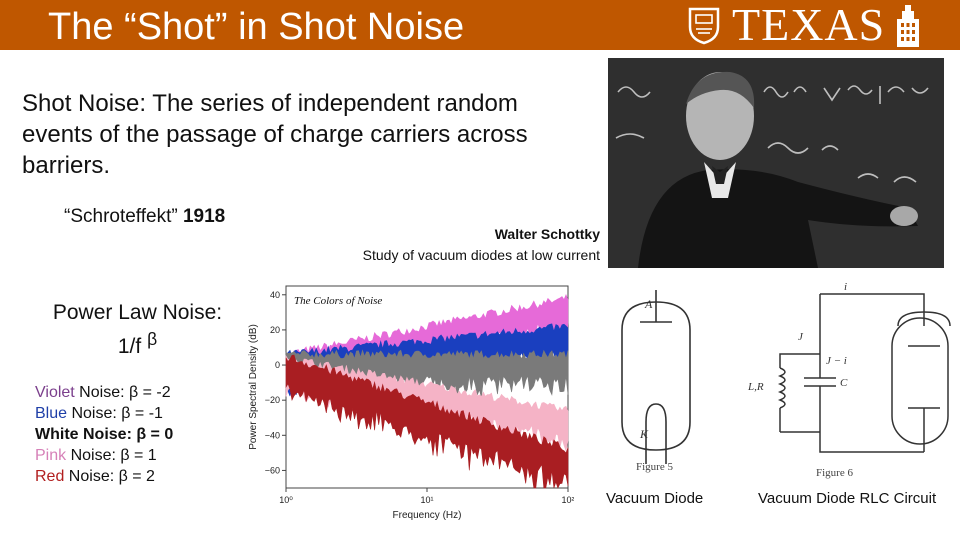 The image size is (960, 540). What do you see at coordinates (55, 392) in the screenshot?
I see `noise-color-word: Violet` at bounding box center [55, 392].